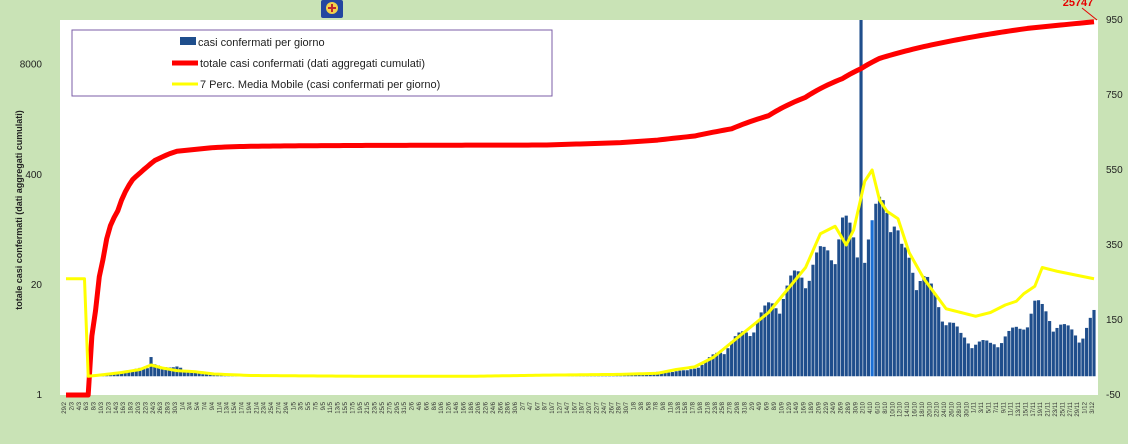  I want to click on x-tick-label: 7/4, so click(206, 405).